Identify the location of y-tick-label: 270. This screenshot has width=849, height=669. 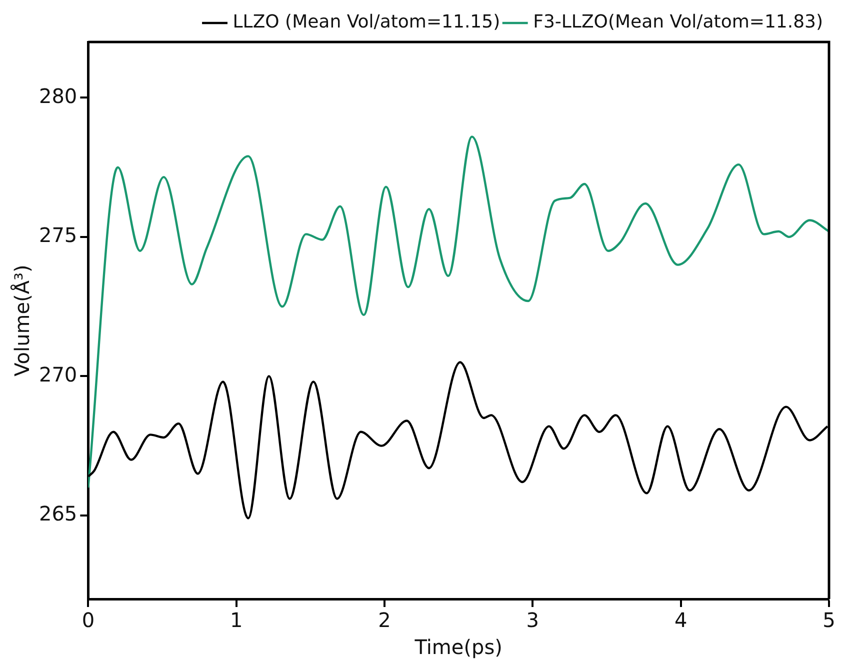
(58, 374).